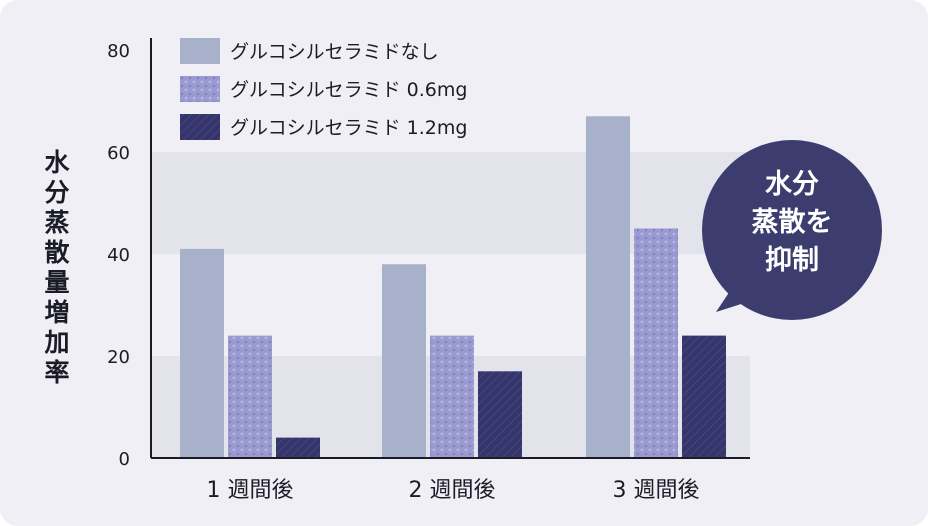 The width and height of the screenshot is (928, 526). What do you see at coordinates (118, 153) in the screenshot?
I see `y-tick-label: 60` at bounding box center [118, 153].